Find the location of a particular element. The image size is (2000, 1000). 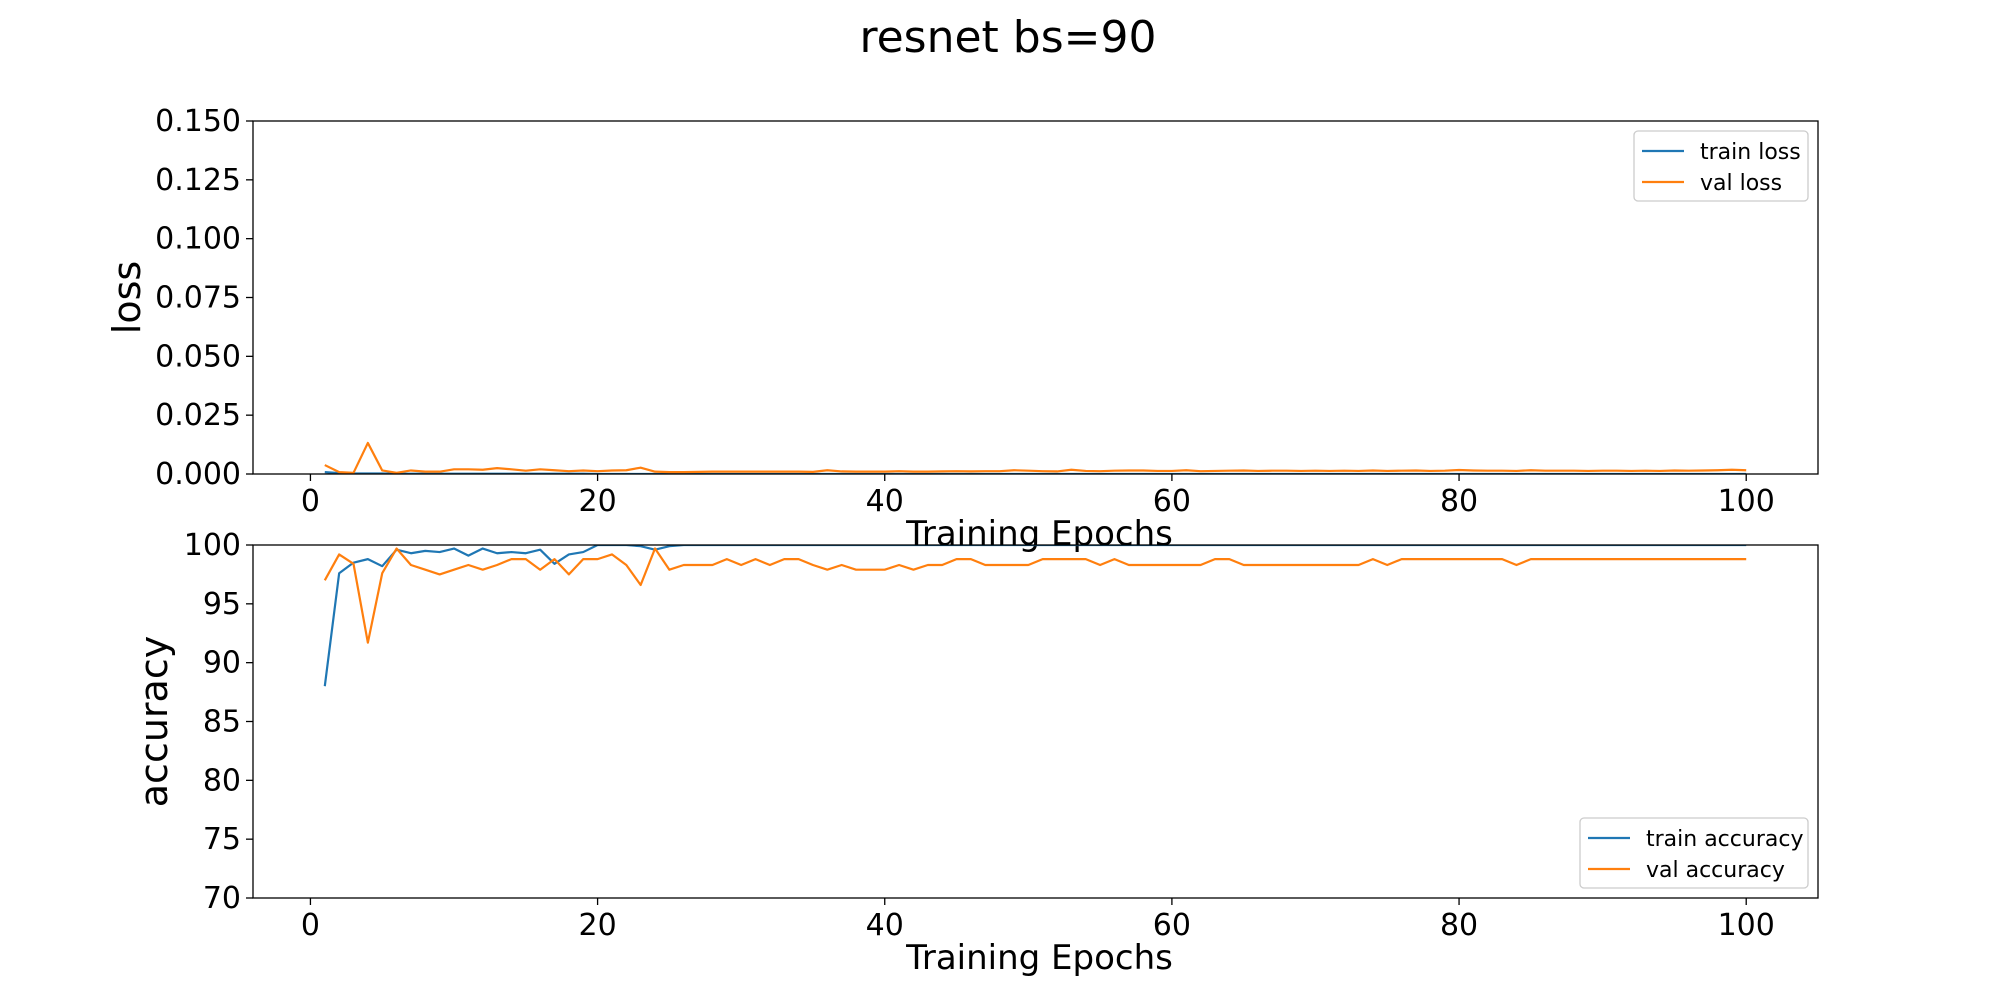

loss-legend-box is located at coordinates (1721, 166).